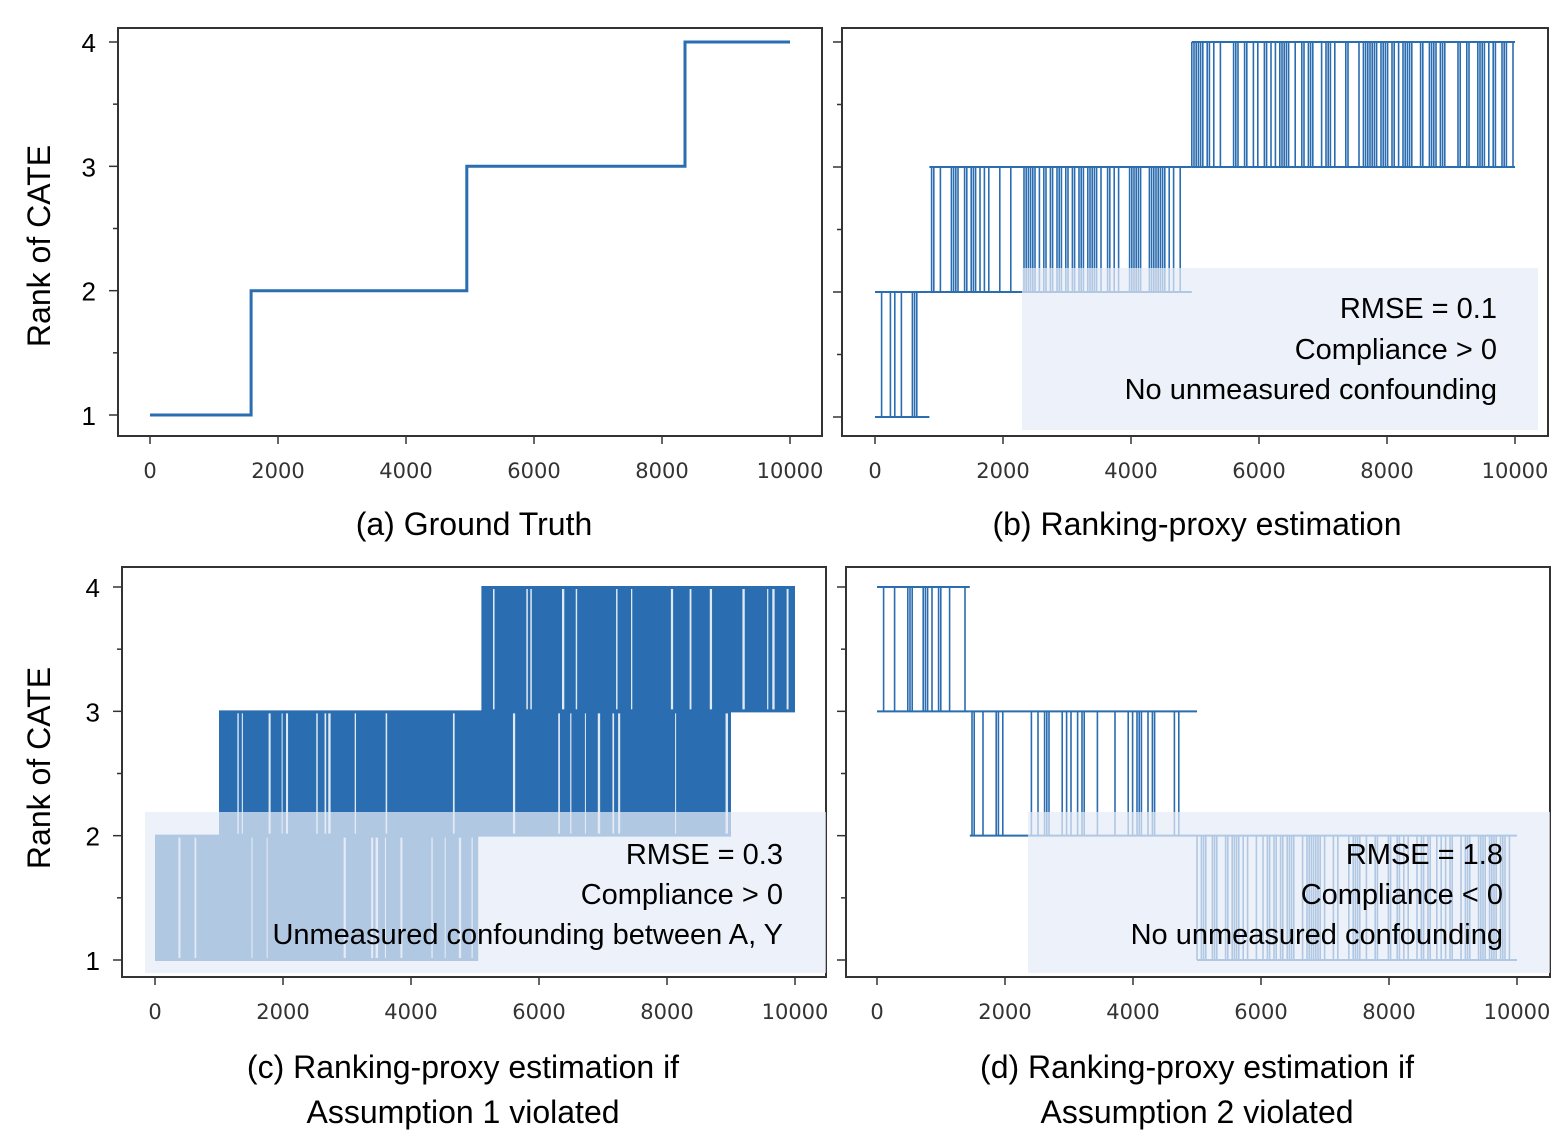 This screenshot has height=1142, width=1566. What do you see at coordinates (704, 855) in the screenshot?
I see `annotation-text: RMSE = 0.3` at bounding box center [704, 855].